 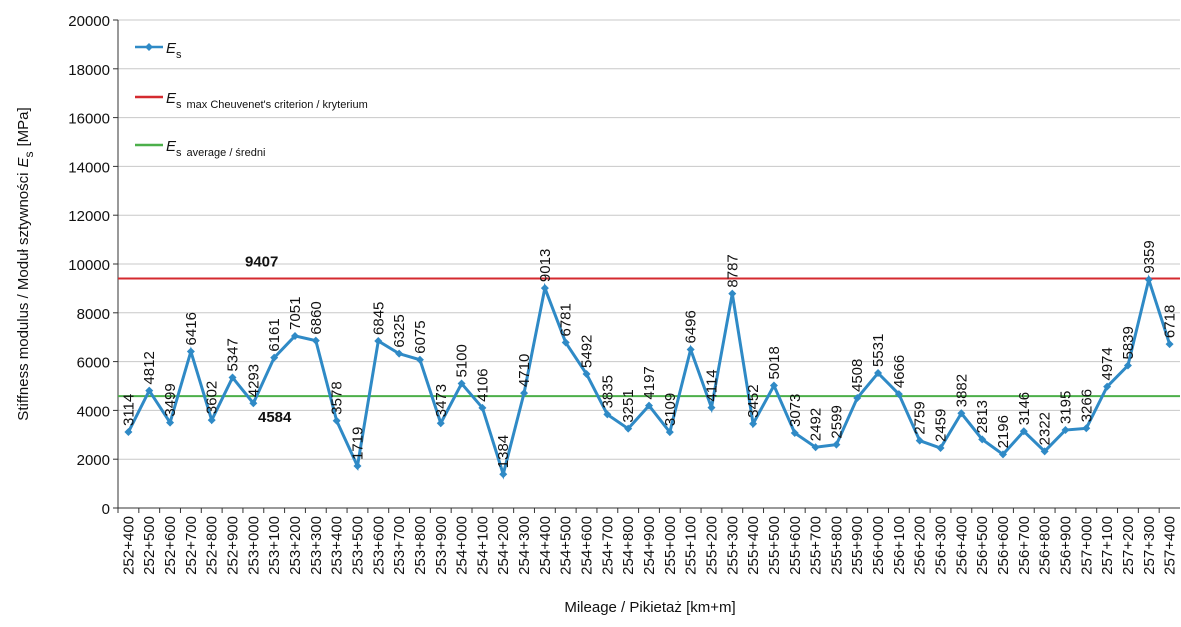 What do you see at coordinates (93, 363) in the screenshot?
I see `y-tick-label: 6000` at bounding box center [93, 363].